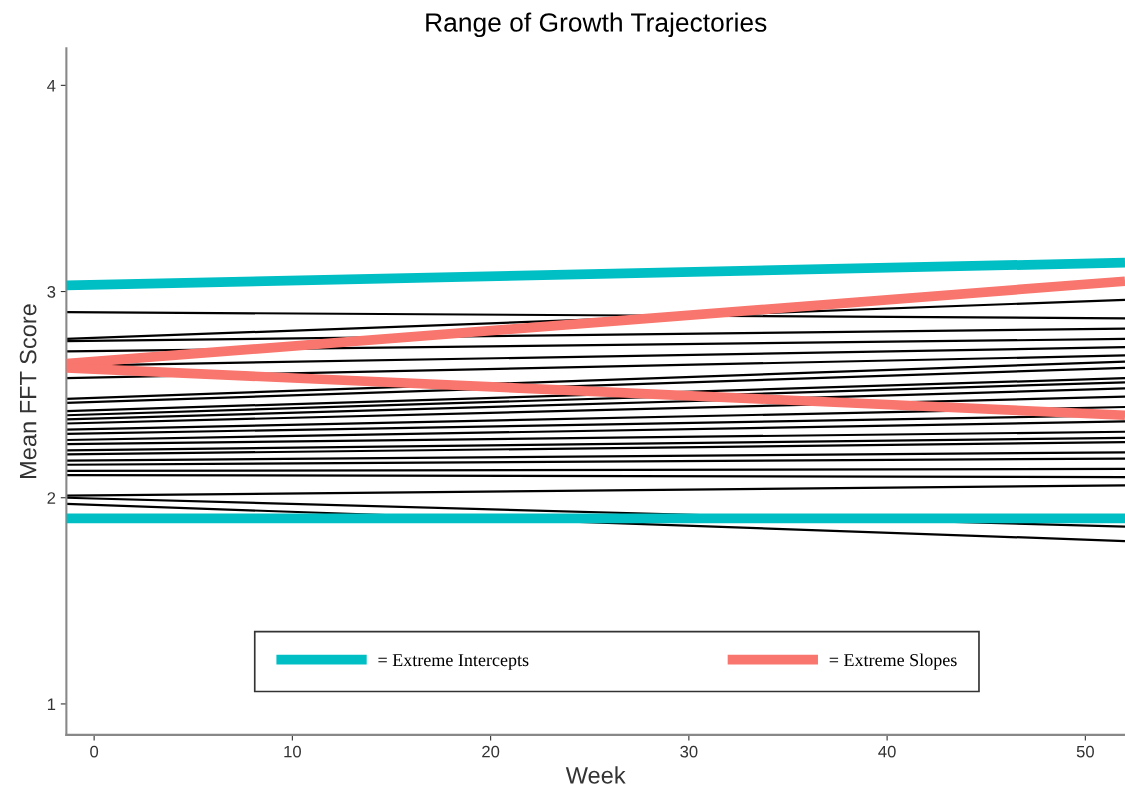 The image size is (1125, 804). I want to click on chart-title: Range of Growth Trajectories, so click(596, 25).